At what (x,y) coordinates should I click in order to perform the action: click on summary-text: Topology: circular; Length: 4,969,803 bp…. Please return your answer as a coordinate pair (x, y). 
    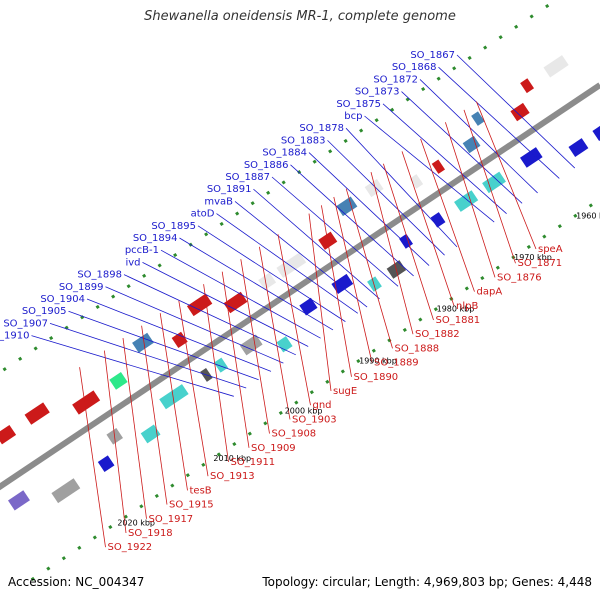
    Looking at the image, I should click on (427, 582).